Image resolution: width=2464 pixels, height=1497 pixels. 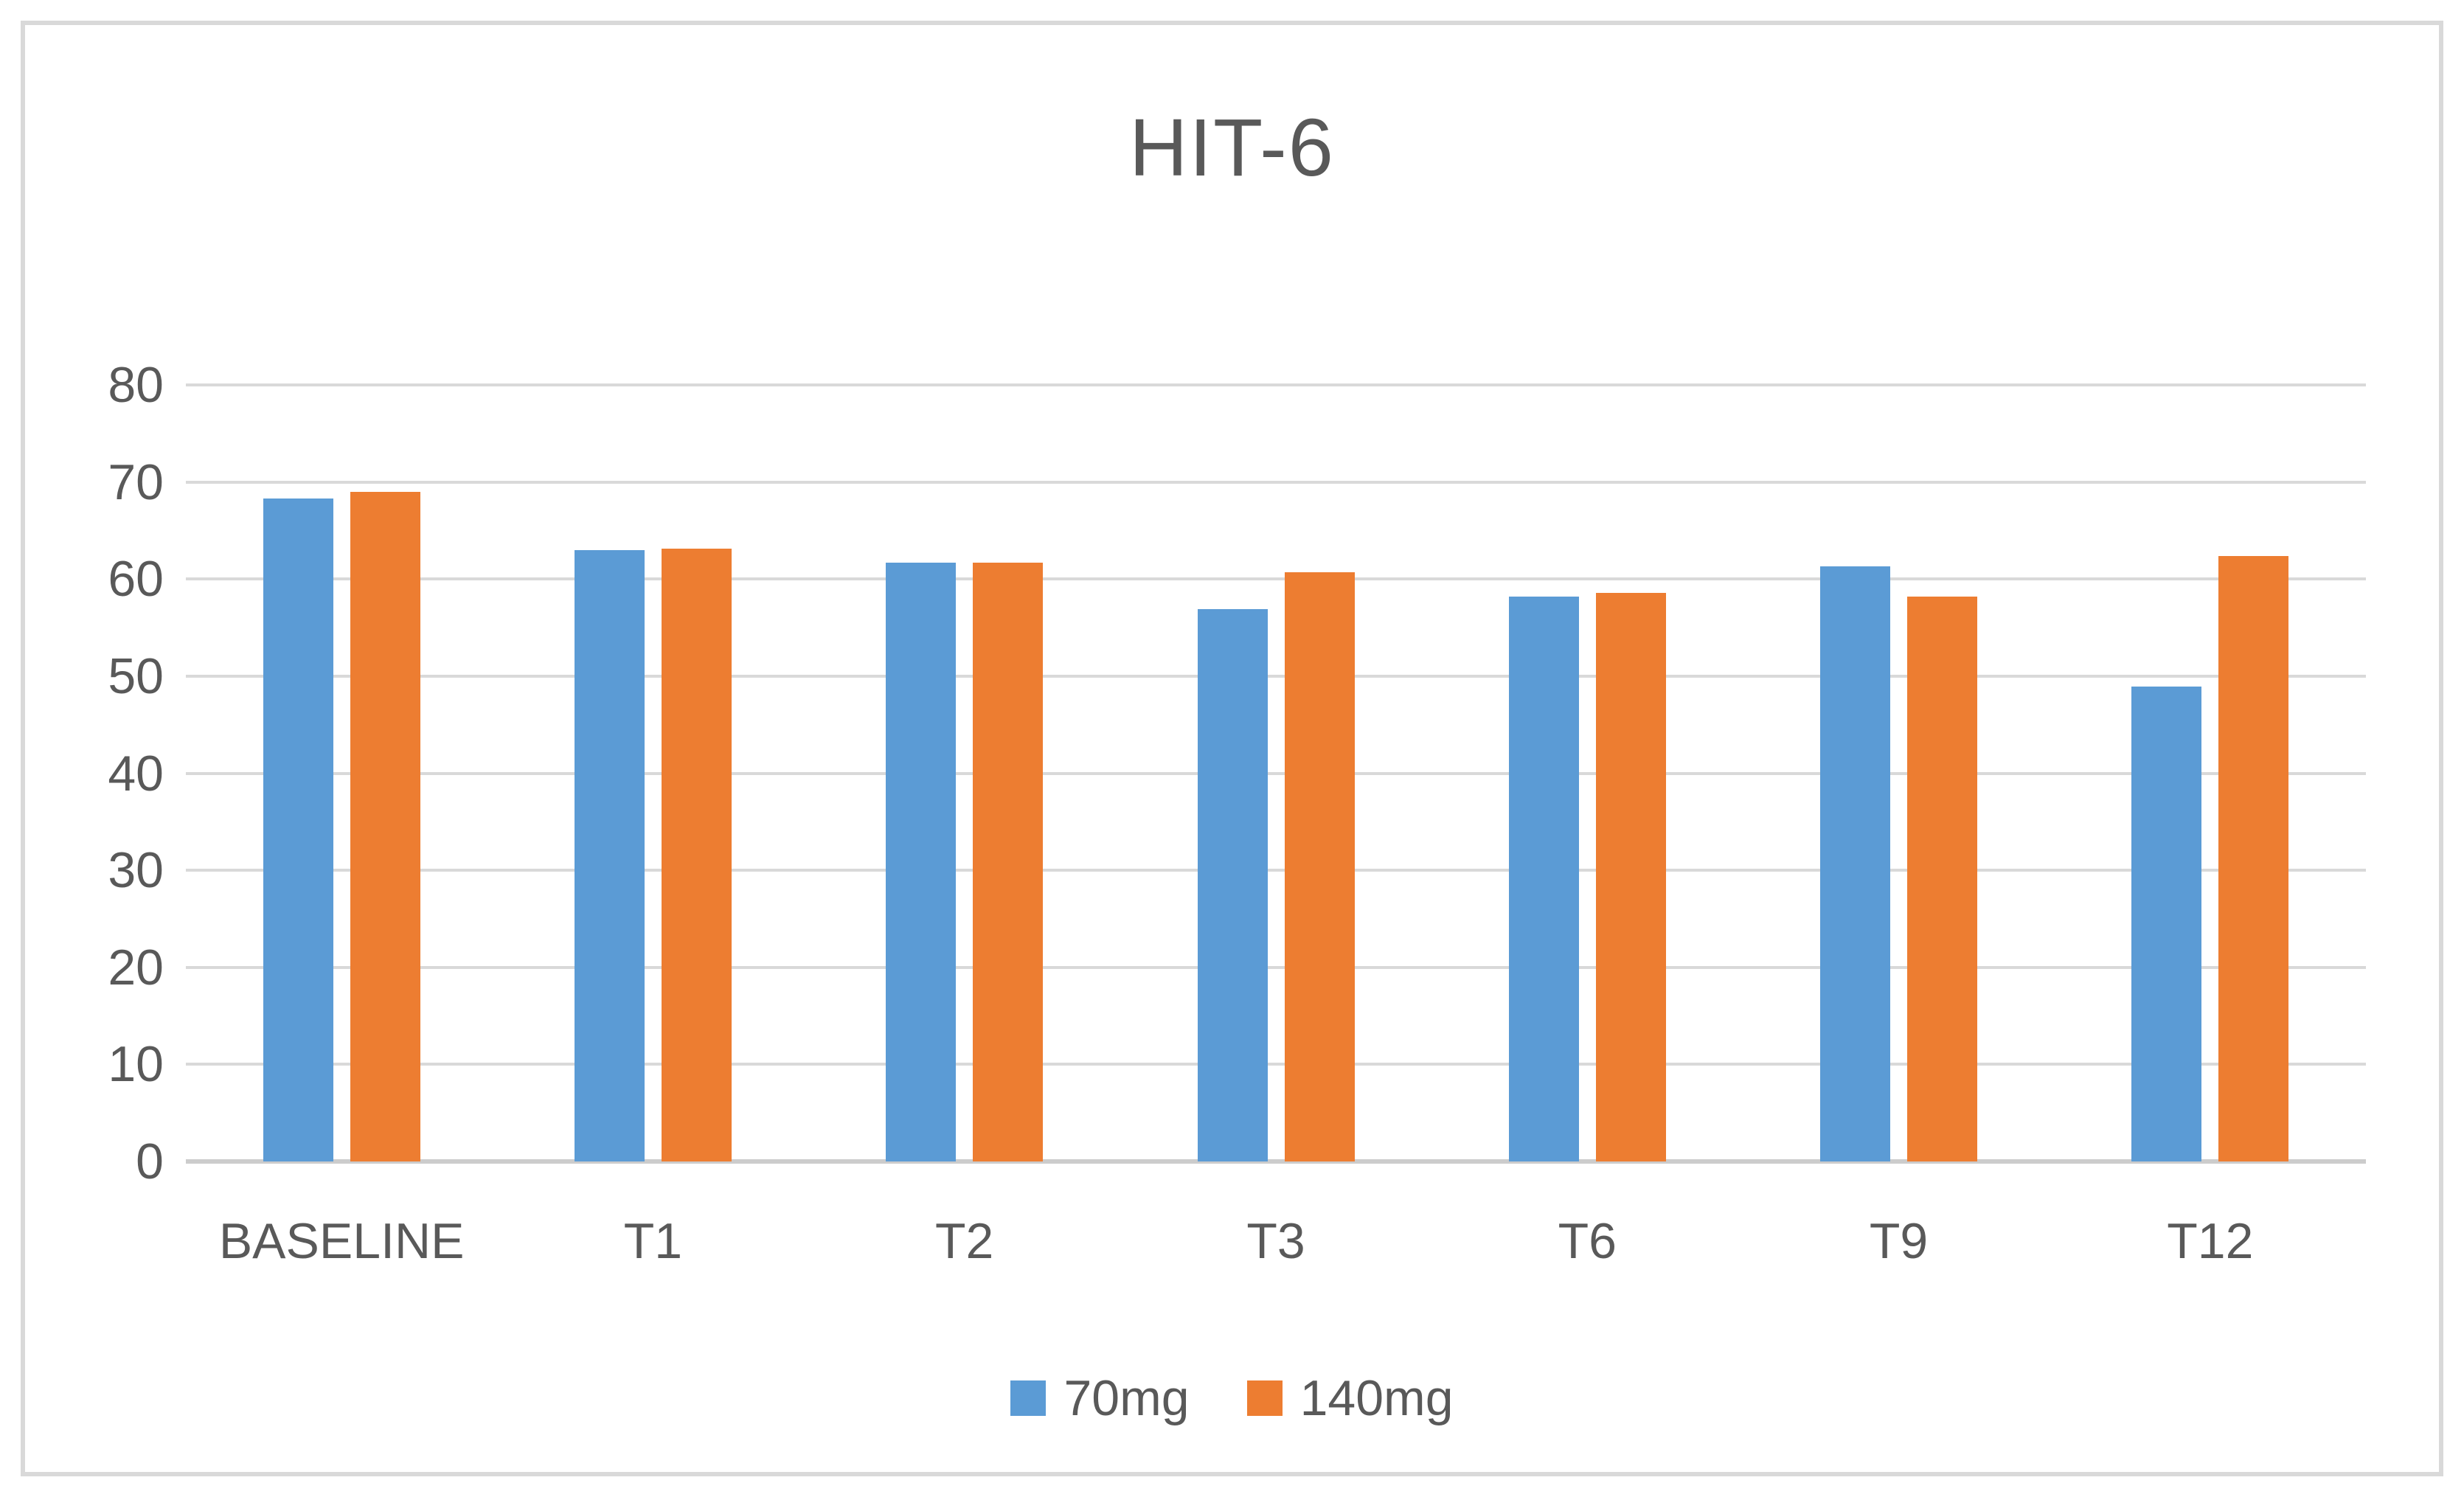 What do you see at coordinates (1543, 879) in the screenshot?
I see `bar-70mg-t6` at bounding box center [1543, 879].